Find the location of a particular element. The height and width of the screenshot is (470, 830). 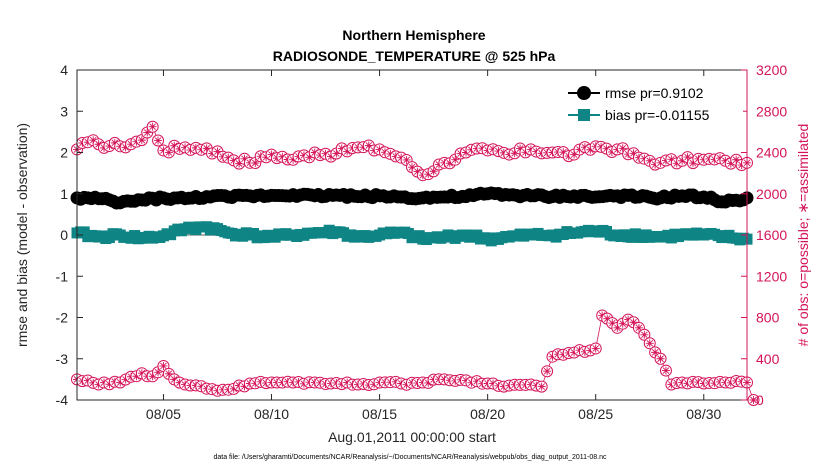

legend-box is located at coordinates (651, 104).